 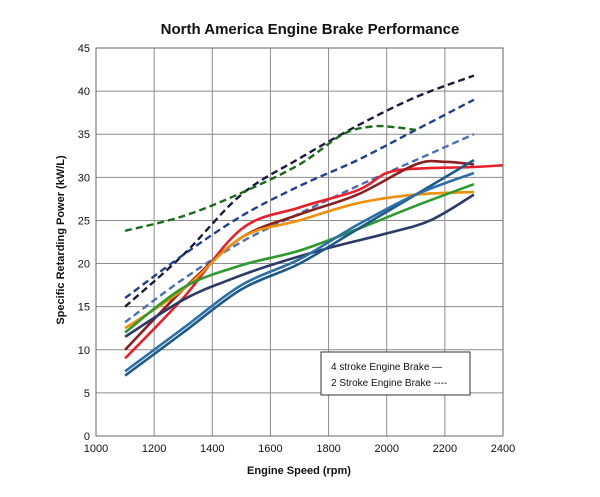 What do you see at coordinates (61, 240) in the screenshot?
I see `y-axis-label: Specific Retarding Power (kW/L)` at bounding box center [61, 240].